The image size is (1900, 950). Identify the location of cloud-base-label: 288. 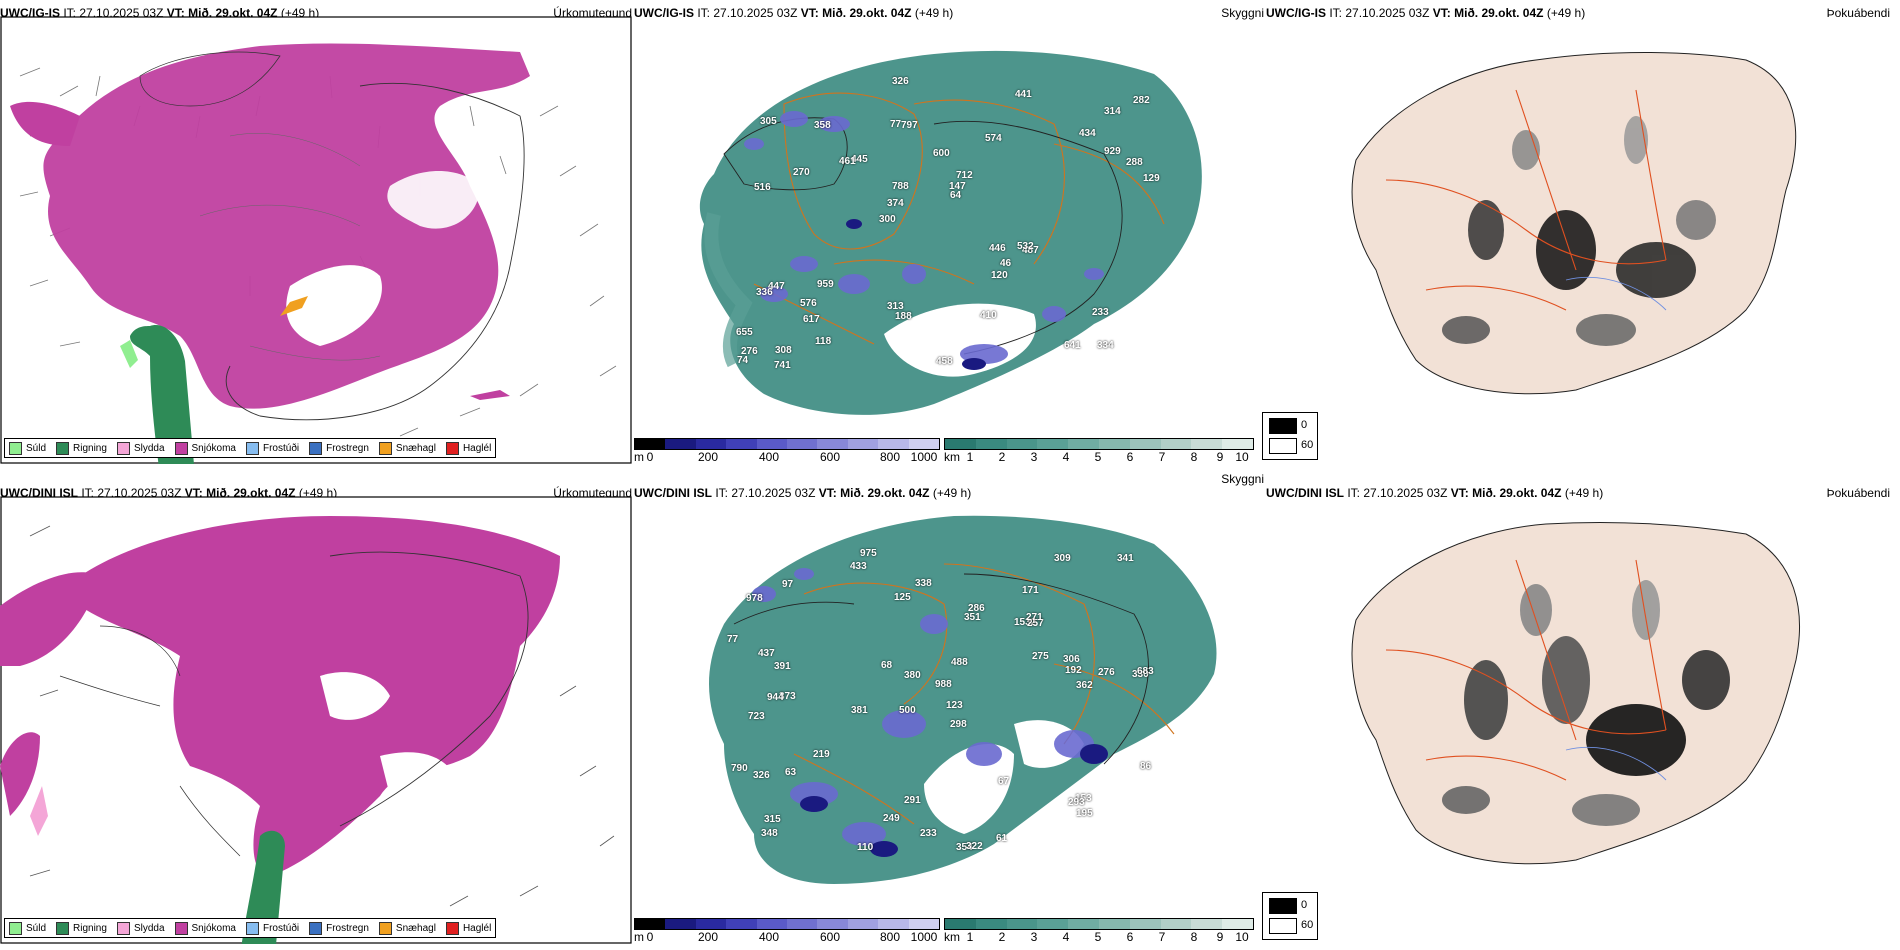
(1134, 162).